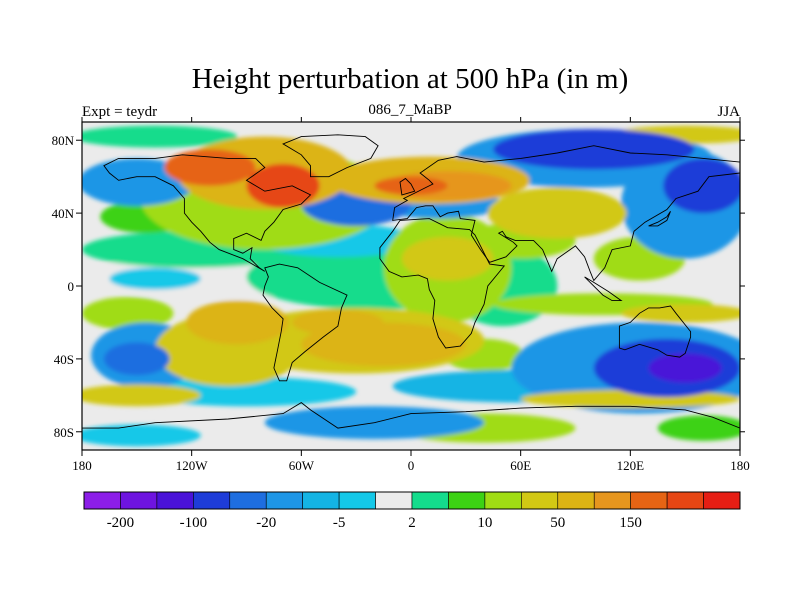 This screenshot has height=600, width=800. I want to click on y-tick-label: 80N, so click(63, 140).